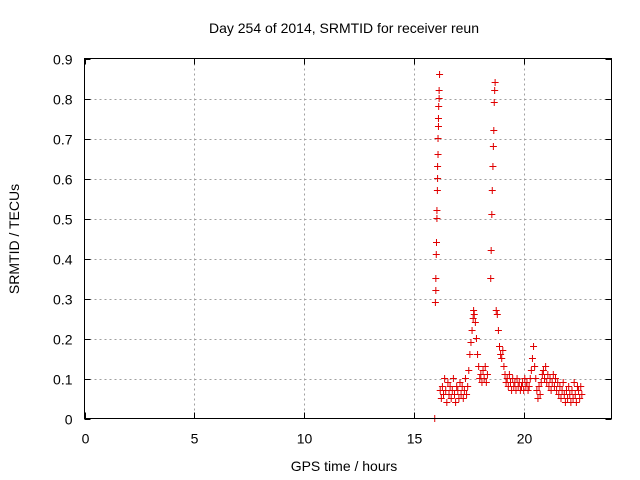 Image resolution: width=640 pixels, height=480 pixels. What do you see at coordinates (63, 260) in the screenshot?
I see `y-tick-label: 0.4` at bounding box center [63, 260].